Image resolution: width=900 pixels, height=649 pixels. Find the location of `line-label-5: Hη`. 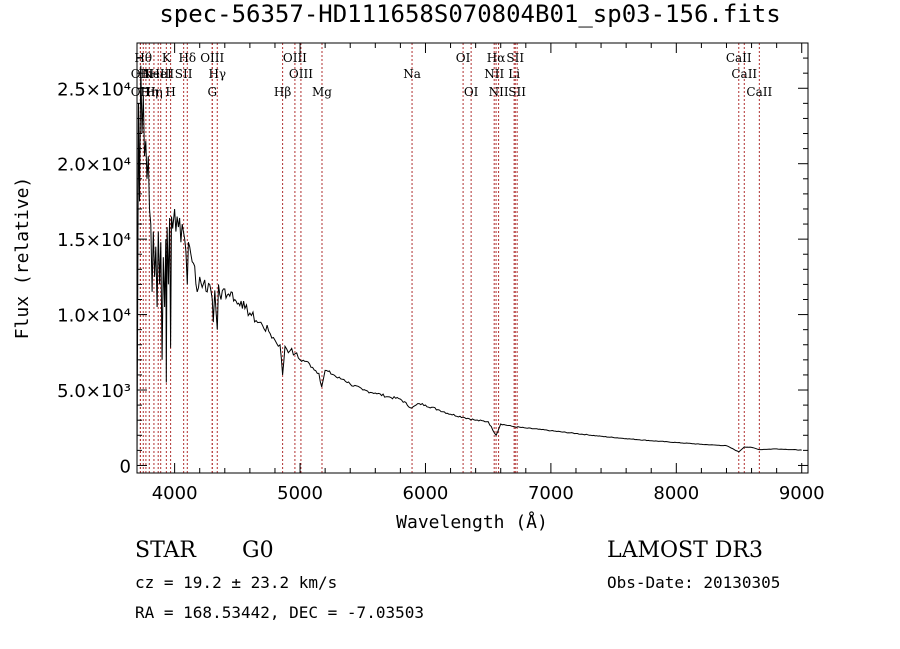

line-label-5: Hη is located at coordinates (154, 92).